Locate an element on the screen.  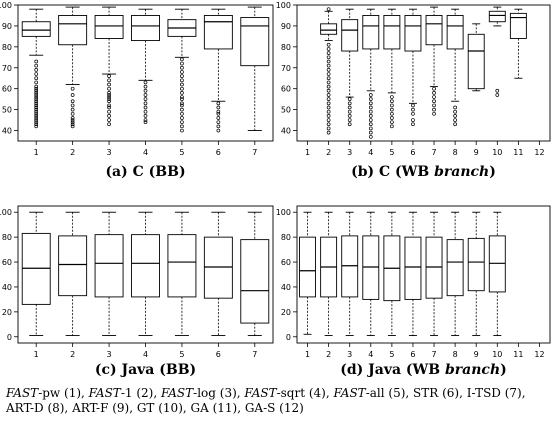
legend-text: -sqrt (4), is located at coordinates (305, 393).